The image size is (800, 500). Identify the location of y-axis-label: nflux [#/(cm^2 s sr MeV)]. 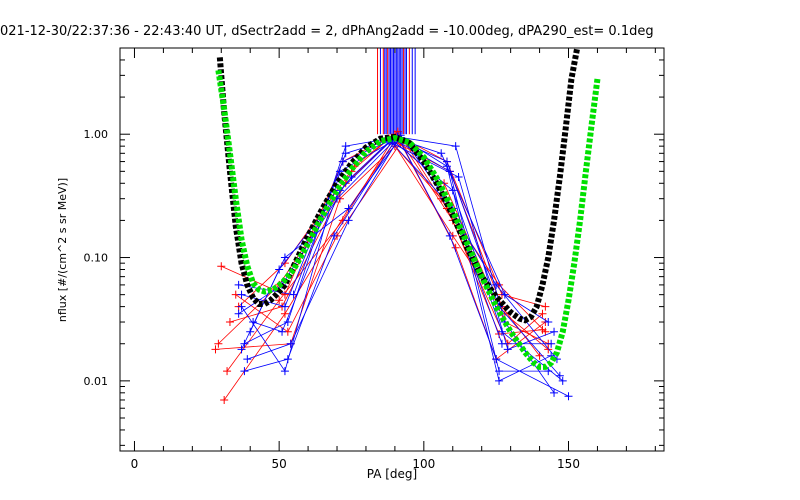
(62, 250).